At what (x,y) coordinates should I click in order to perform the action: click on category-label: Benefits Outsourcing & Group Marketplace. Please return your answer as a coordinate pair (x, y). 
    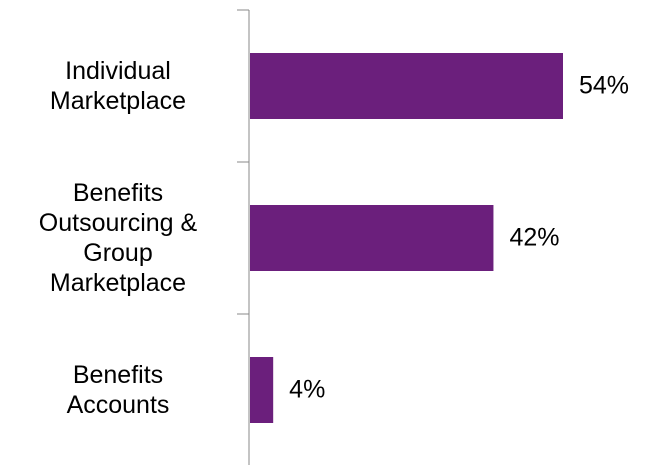
    Looking at the image, I should click on (118, 238).